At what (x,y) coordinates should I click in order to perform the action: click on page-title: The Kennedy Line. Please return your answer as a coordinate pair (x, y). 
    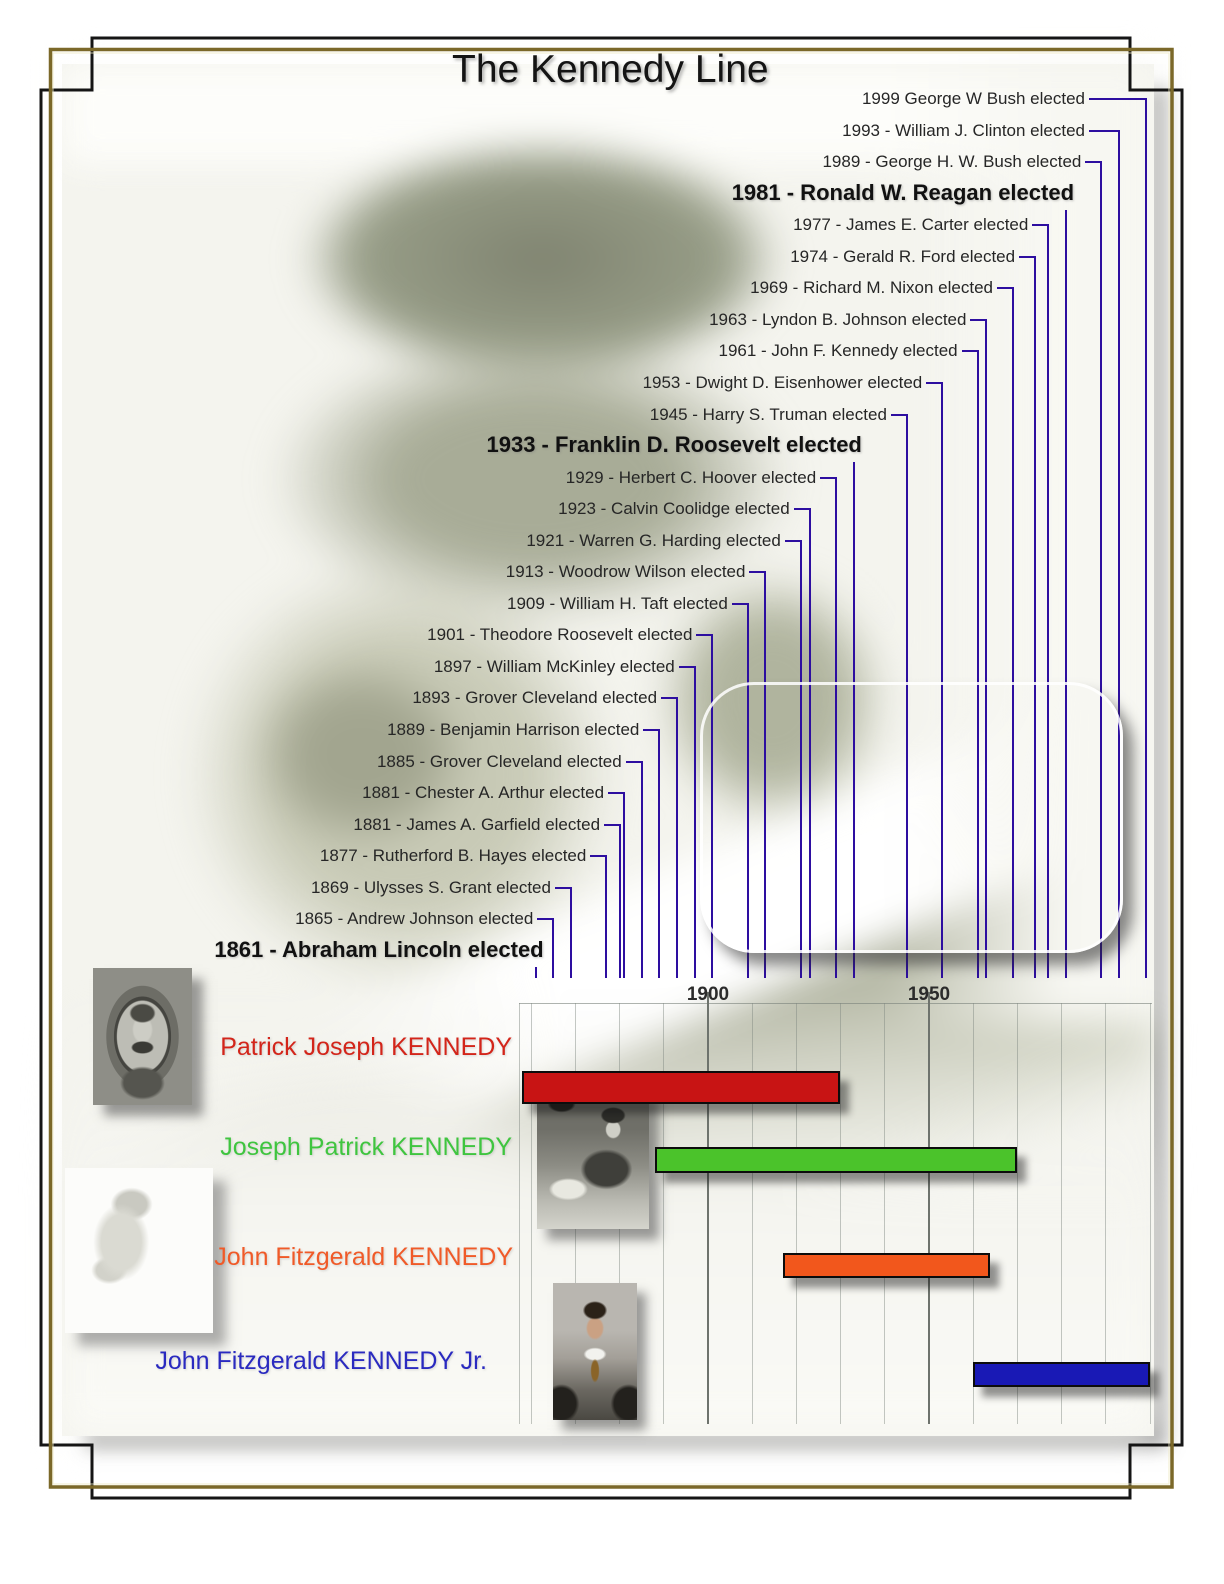
    Looking at the image, I should click on (610, 69).